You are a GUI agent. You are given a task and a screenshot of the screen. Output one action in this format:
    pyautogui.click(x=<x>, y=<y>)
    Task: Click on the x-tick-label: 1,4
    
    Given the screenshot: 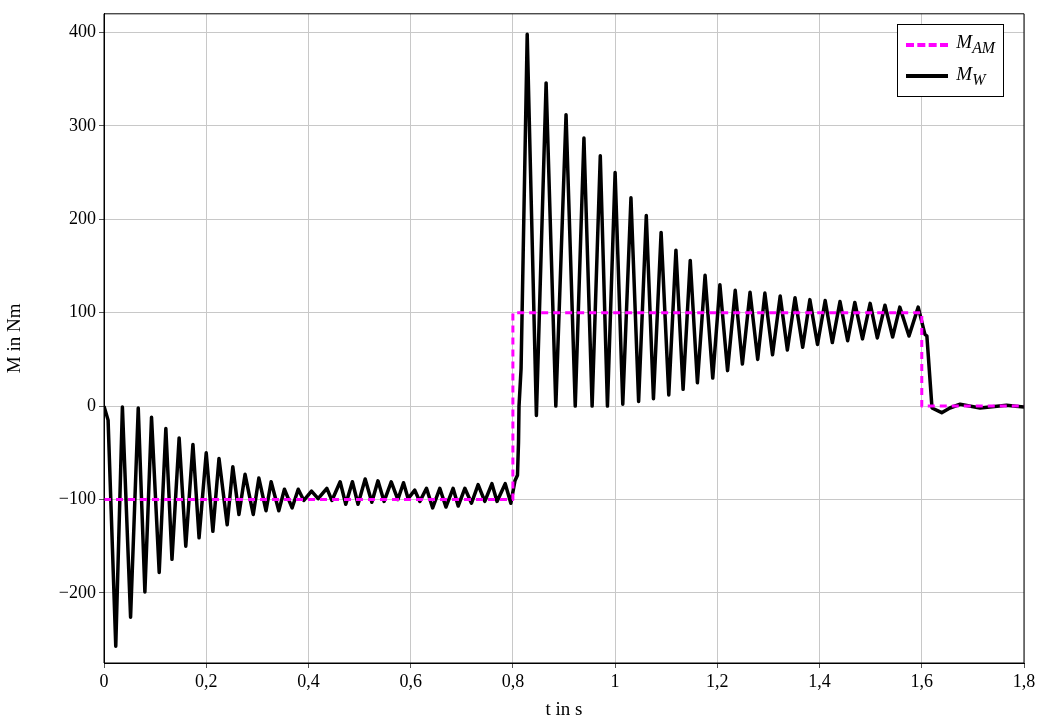 What is the action you would take?
    pyautogui.click(x=819, y=680)
    